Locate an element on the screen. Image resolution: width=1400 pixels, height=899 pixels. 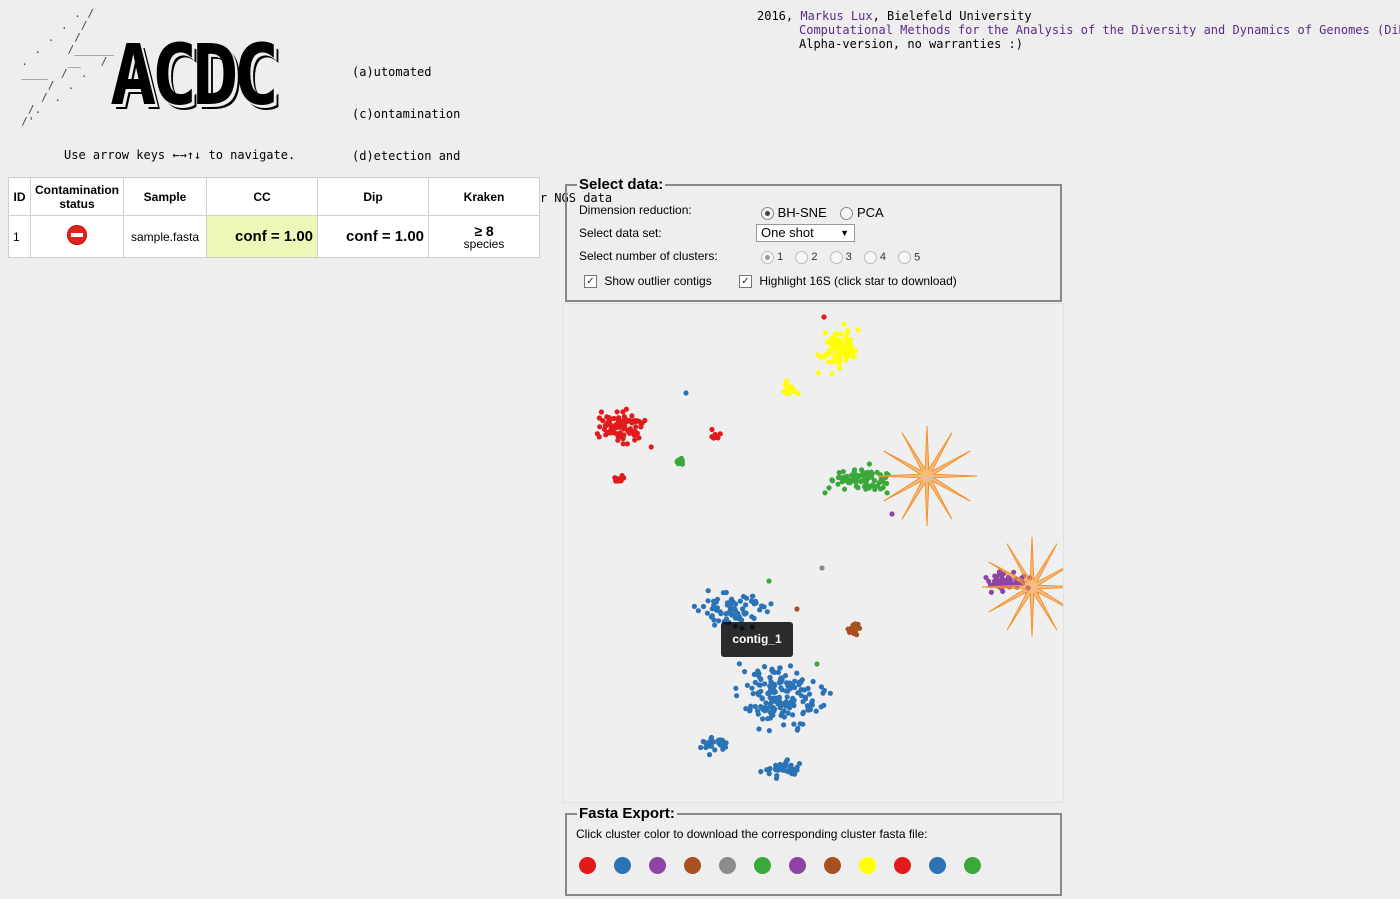
dataset-select: One shot ▼ is located at coordinates (805, 233).